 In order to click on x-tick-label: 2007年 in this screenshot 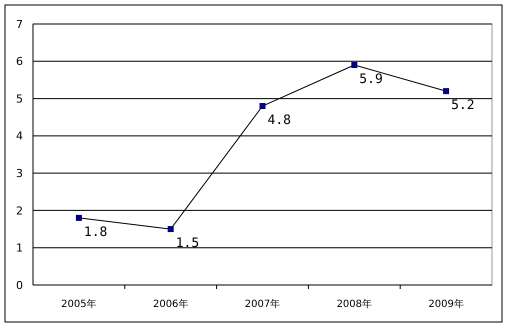, I will do `click(262, 304)`.